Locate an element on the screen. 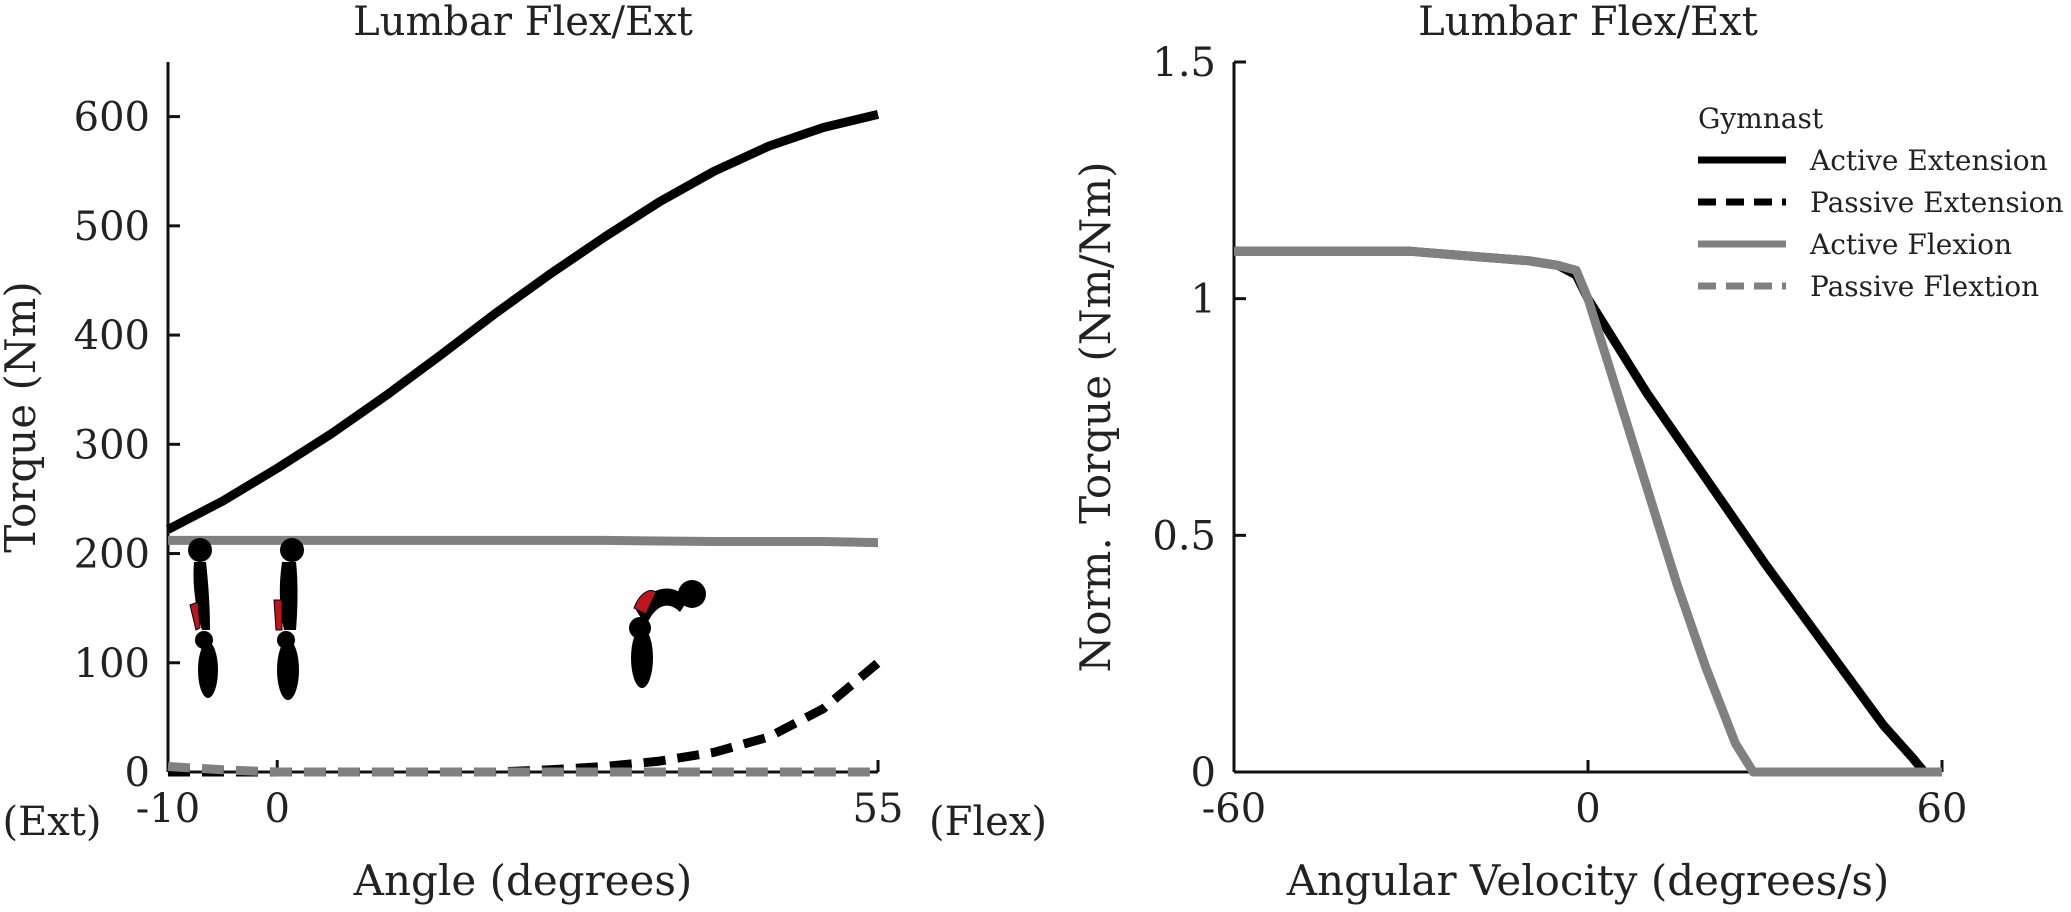  legend-title: Gymnast is located at coordinates (1761, 118).